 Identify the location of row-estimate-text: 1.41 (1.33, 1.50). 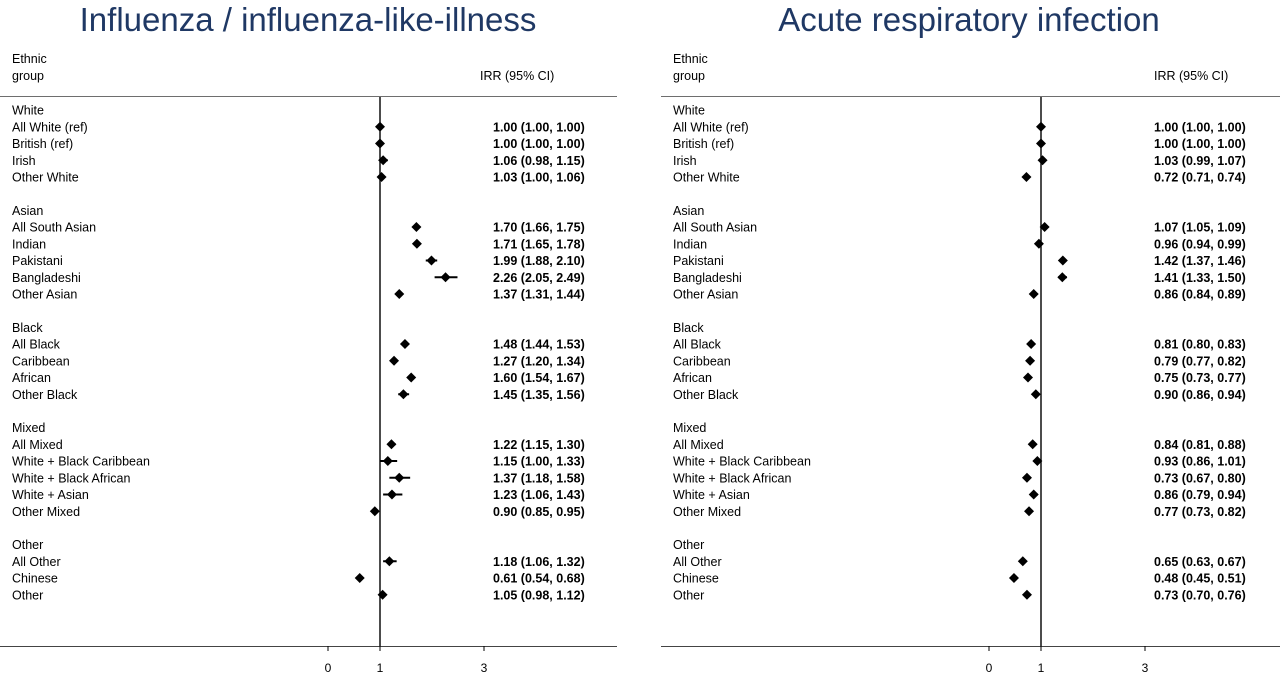
(1200, 278).